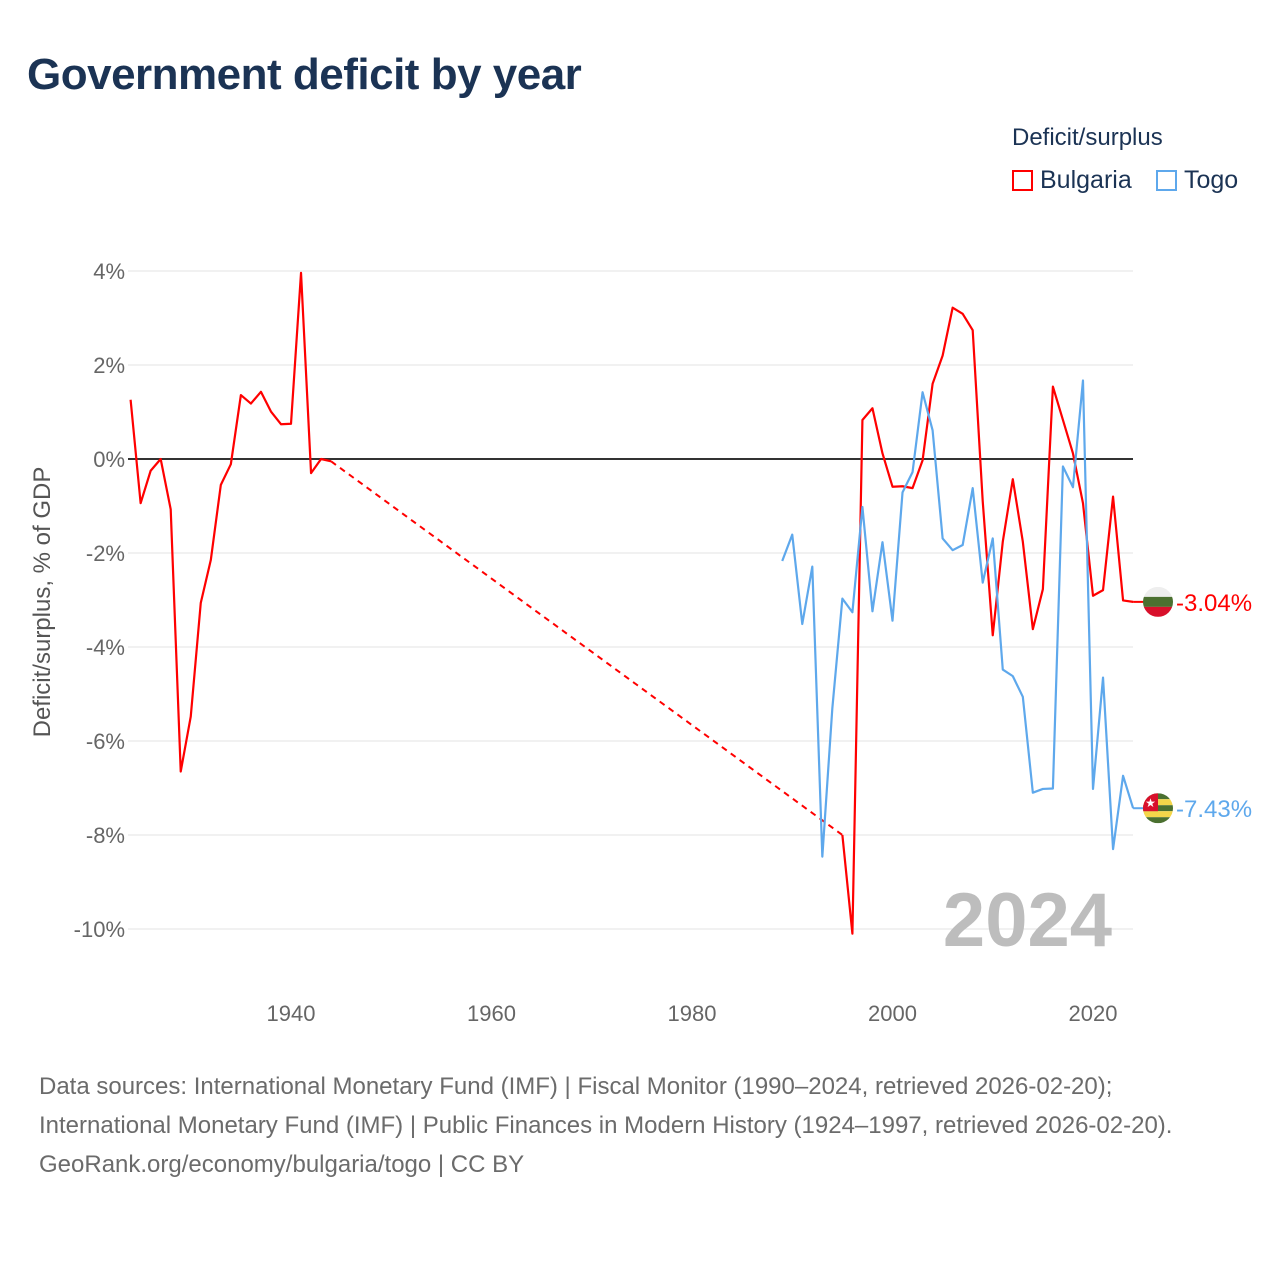 The image size is (1280, 1280). Describe the element at coordinates (1022, 180) in the screenshot. I see `legend-swatch-bulgaria` at that location.